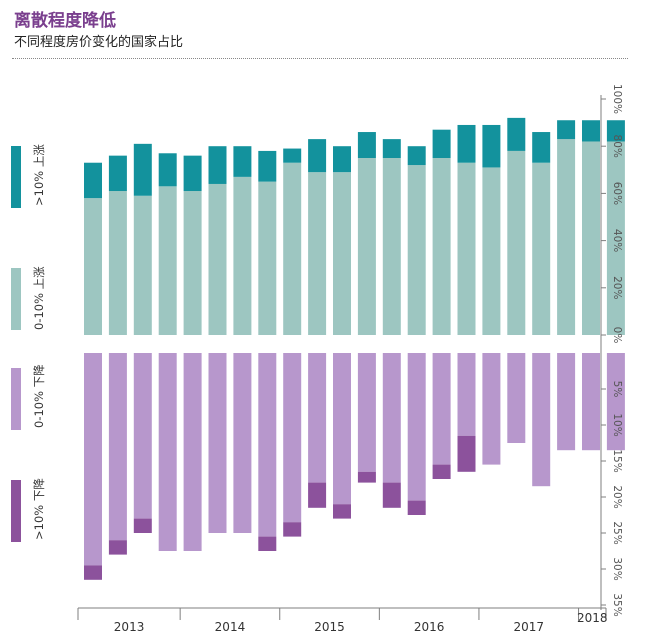  I want to click on y-tick-label: 60%, so click(617, 193).